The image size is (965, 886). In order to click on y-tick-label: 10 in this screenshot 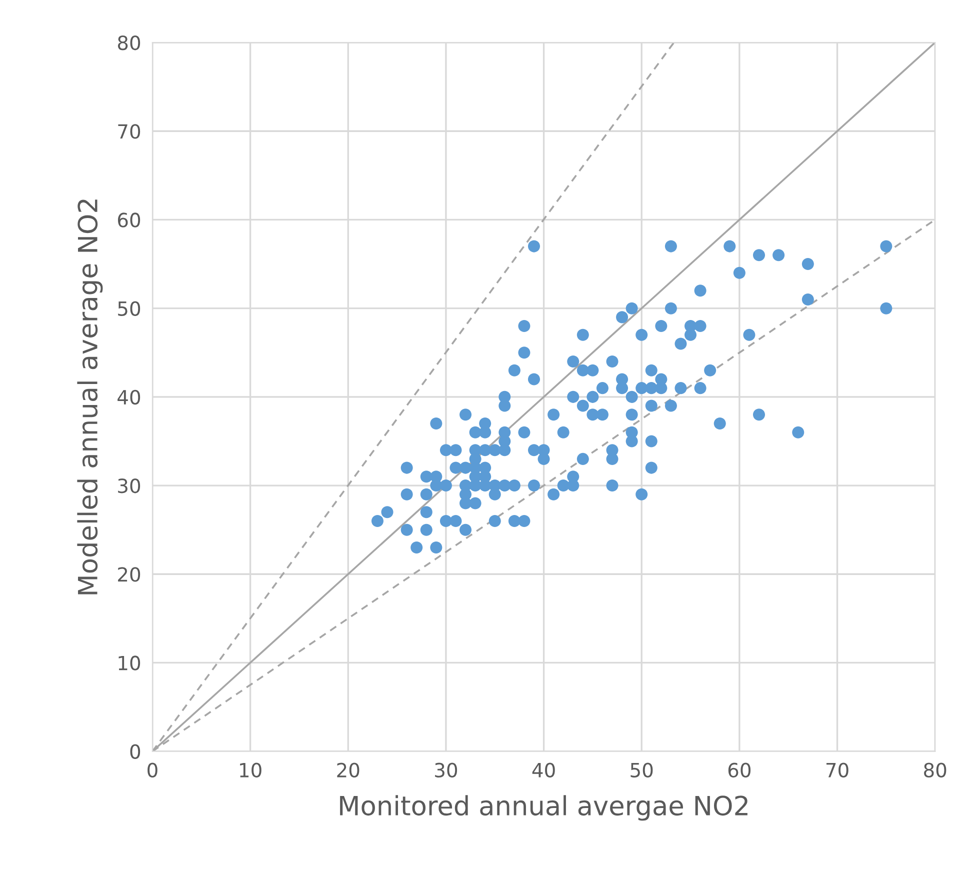, I will do `click(129, 663)`.